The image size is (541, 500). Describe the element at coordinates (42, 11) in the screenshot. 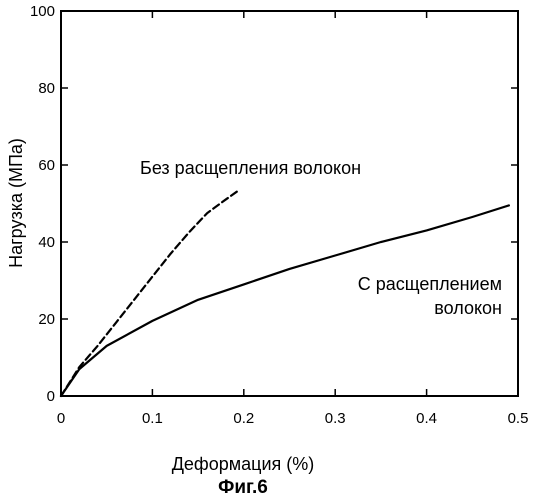

I see `y-tick-label: 100` at that location.